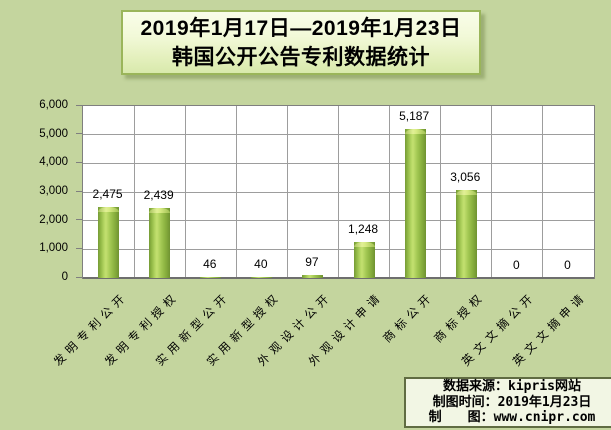 The image size is (611, 430). What do you see at coordinates (158, 195) in the screenshot?
I see `bar-value-label: 2,439` at bounding box center [158, 195].